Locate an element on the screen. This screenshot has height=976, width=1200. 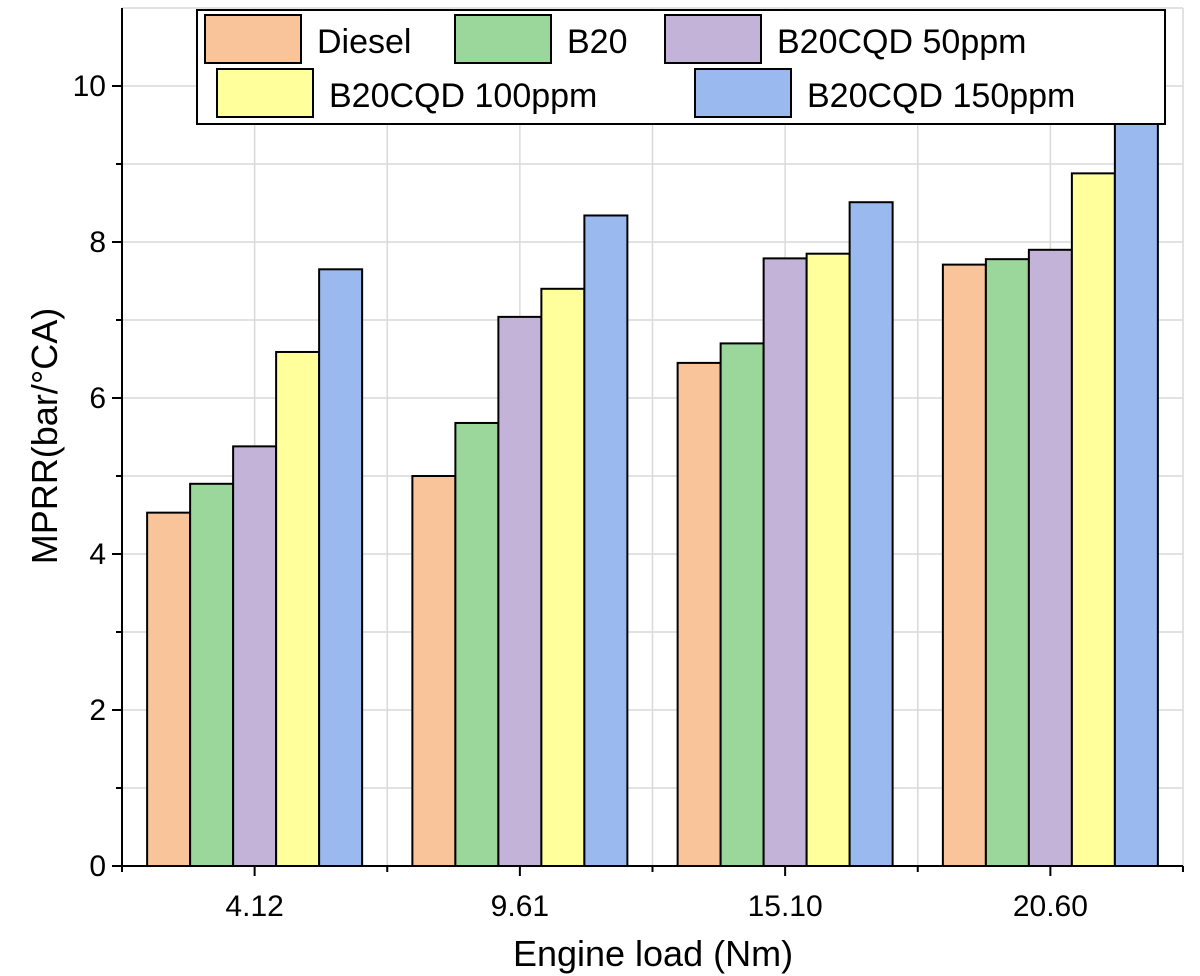
y-tick-label: 2 is located at coordinates (97, 710).